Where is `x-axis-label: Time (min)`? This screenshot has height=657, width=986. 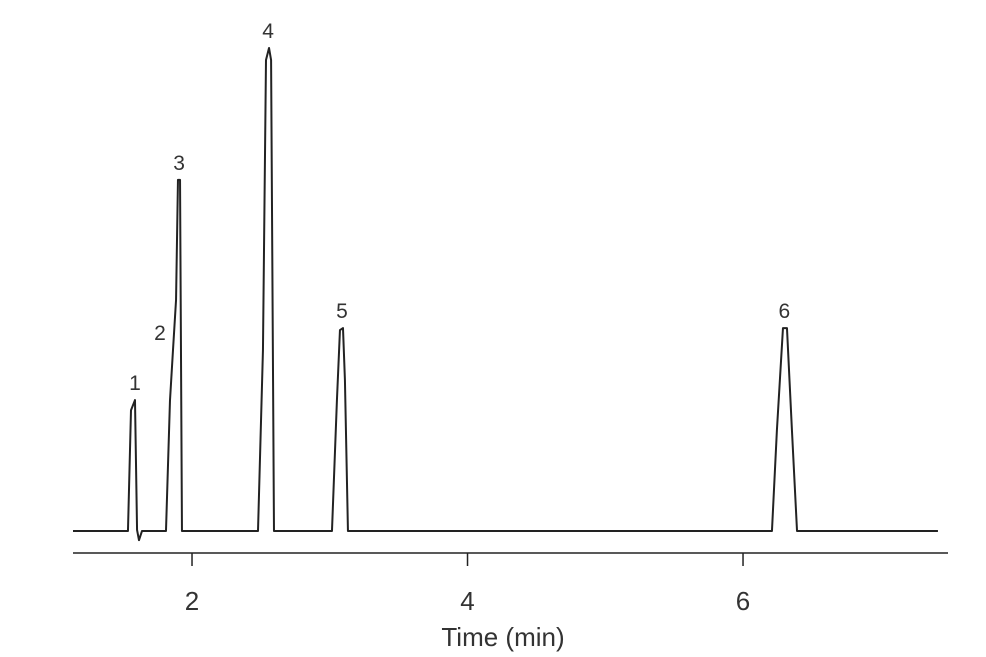 x-axis-label: Time (min) is located at coordinates (502, 637).